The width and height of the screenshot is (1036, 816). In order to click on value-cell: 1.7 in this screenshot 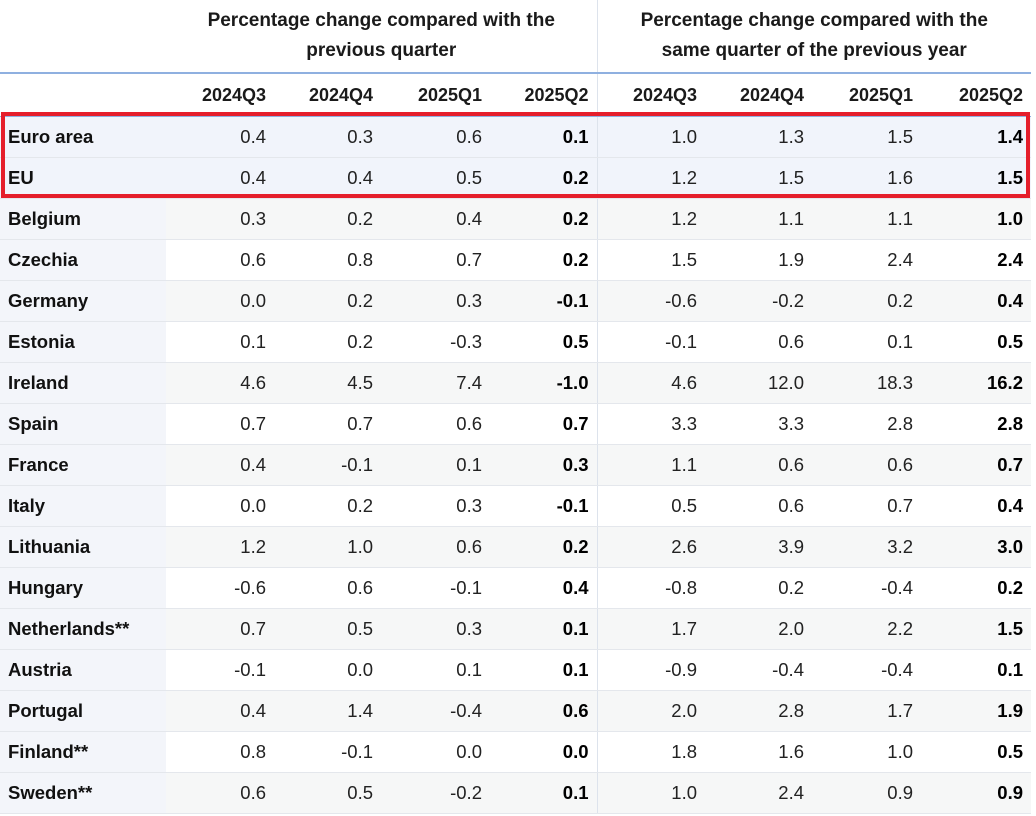, I will do `click(866, 711)`.